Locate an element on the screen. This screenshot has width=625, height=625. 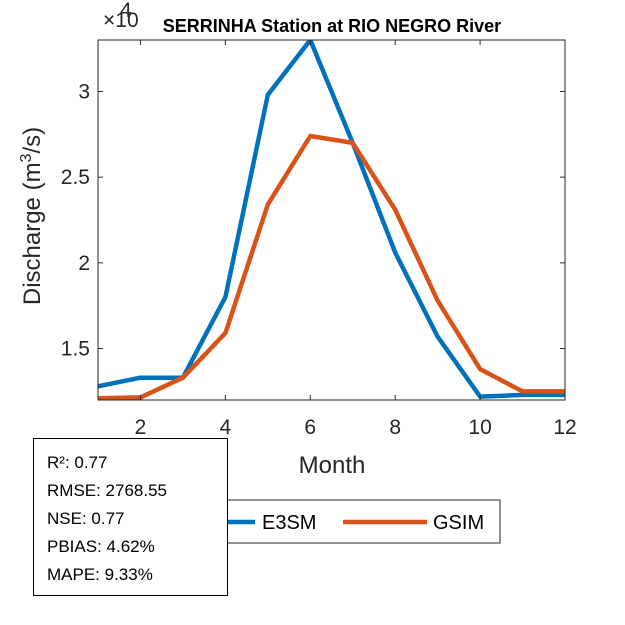
y-tick-label-1.5: 1.5 is located at coordinates (75, 349).